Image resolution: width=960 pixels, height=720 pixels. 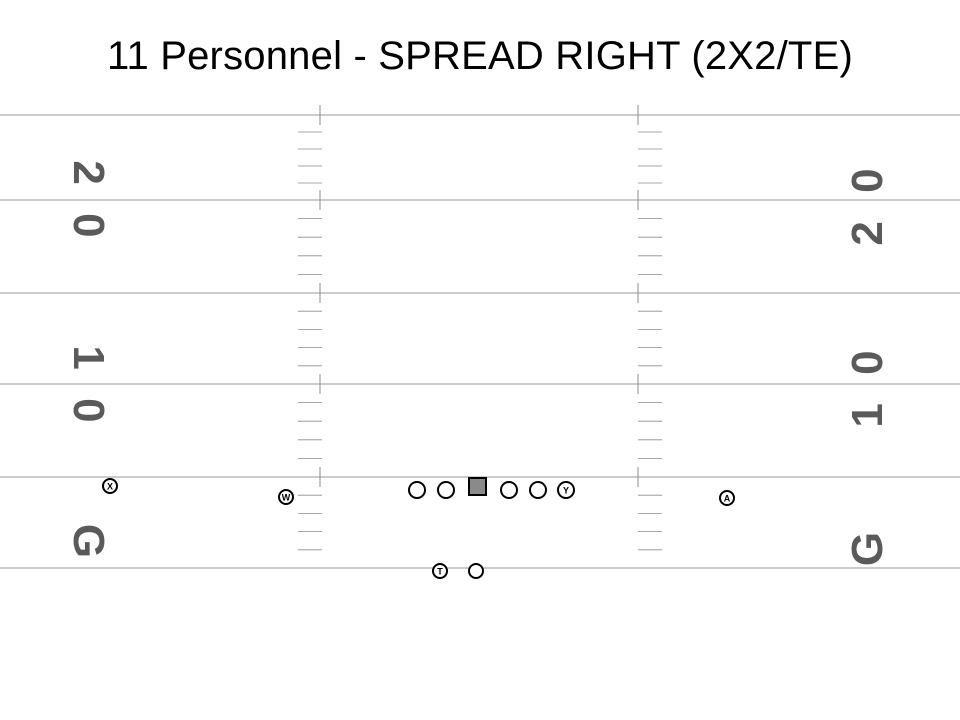 What do you see at coordinates (509, 490) in the screenshot?
I see `player-right-guard` at bounding box center [509, 490].